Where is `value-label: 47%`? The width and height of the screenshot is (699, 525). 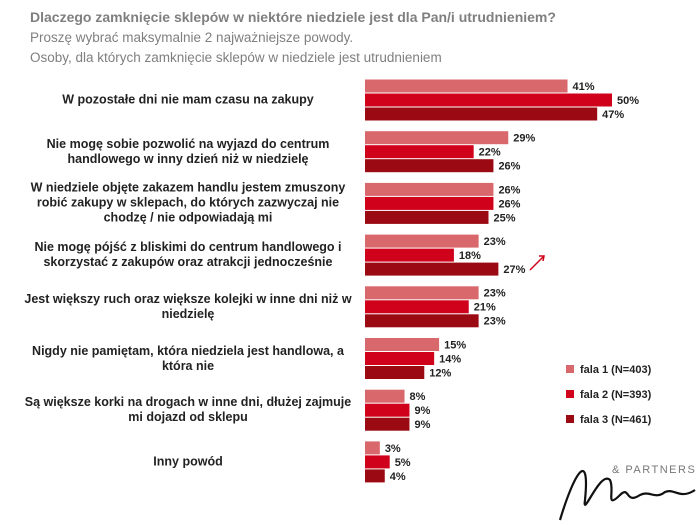
value-label: 47% is located at coordinates (613, 115).